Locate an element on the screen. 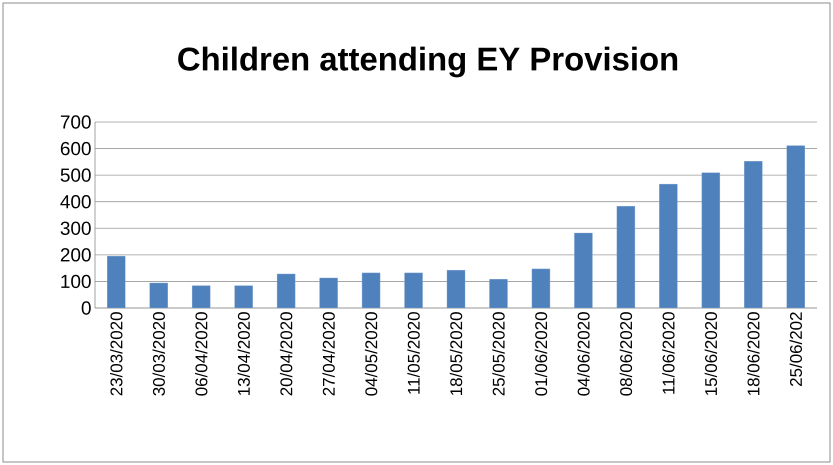 Image resolution: width=833 pixels, height=465 pixels. x-tick-label: 30/03/2020 is located at coordinates (158, 354).